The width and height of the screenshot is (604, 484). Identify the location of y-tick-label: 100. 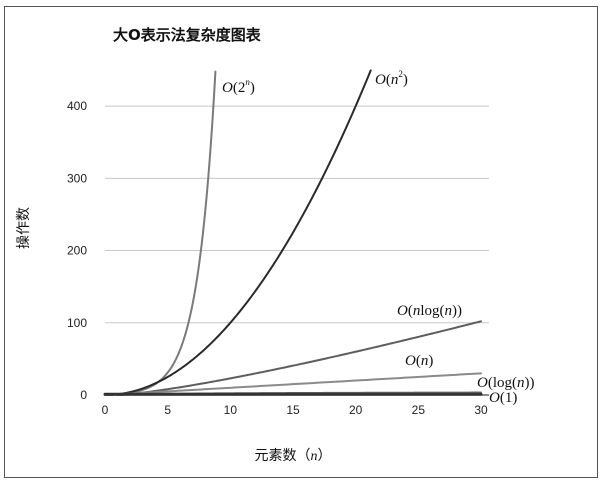
(77, 323).